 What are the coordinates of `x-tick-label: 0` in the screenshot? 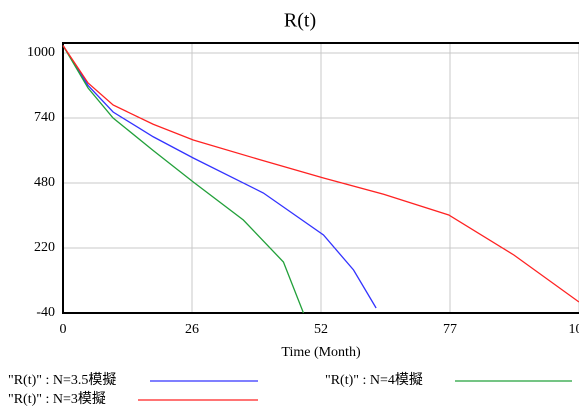 It's located at (63, 329).